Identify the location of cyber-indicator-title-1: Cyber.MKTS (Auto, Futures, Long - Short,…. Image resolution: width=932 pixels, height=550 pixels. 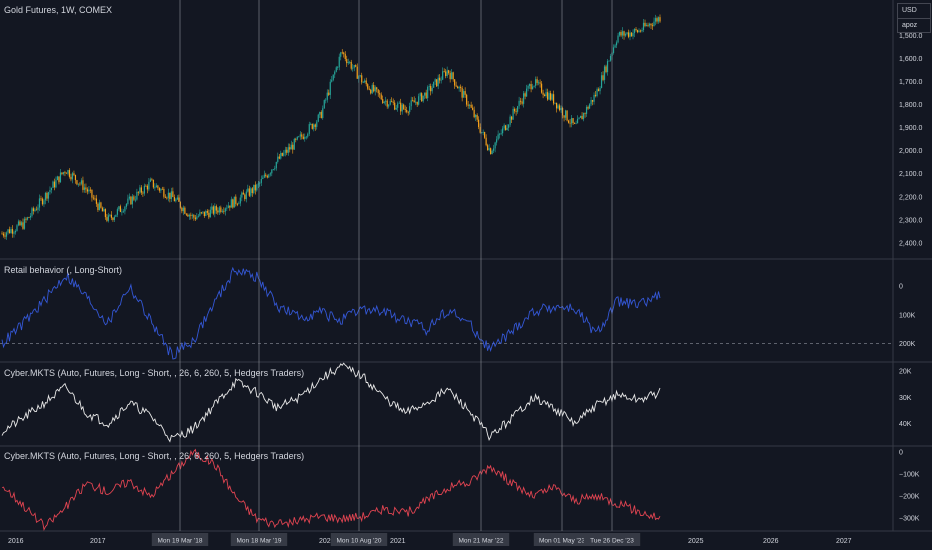
(154, 373).